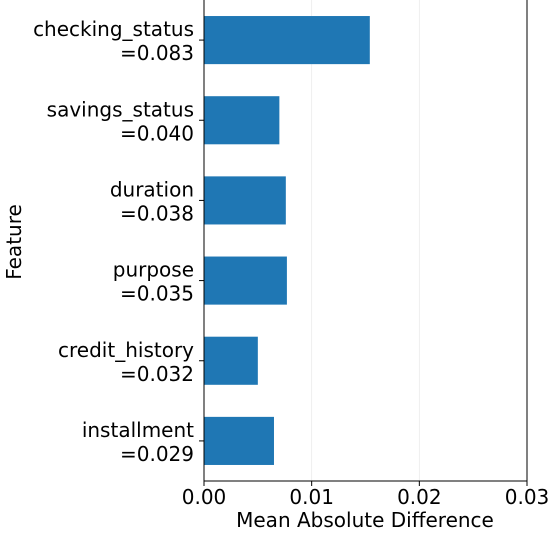  What do you see at coordinates (153, 282) in the screenshot?
I see `y-tick-label: purpose =0.035` at bounding box center [153, 282].